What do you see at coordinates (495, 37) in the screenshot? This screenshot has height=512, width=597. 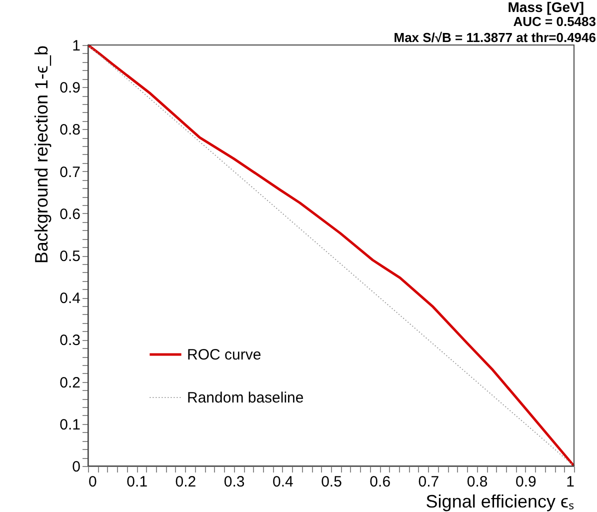 I see `text: Max S/√B = 11.3877 at thr=0.4946` at bounding box center [495, 37].